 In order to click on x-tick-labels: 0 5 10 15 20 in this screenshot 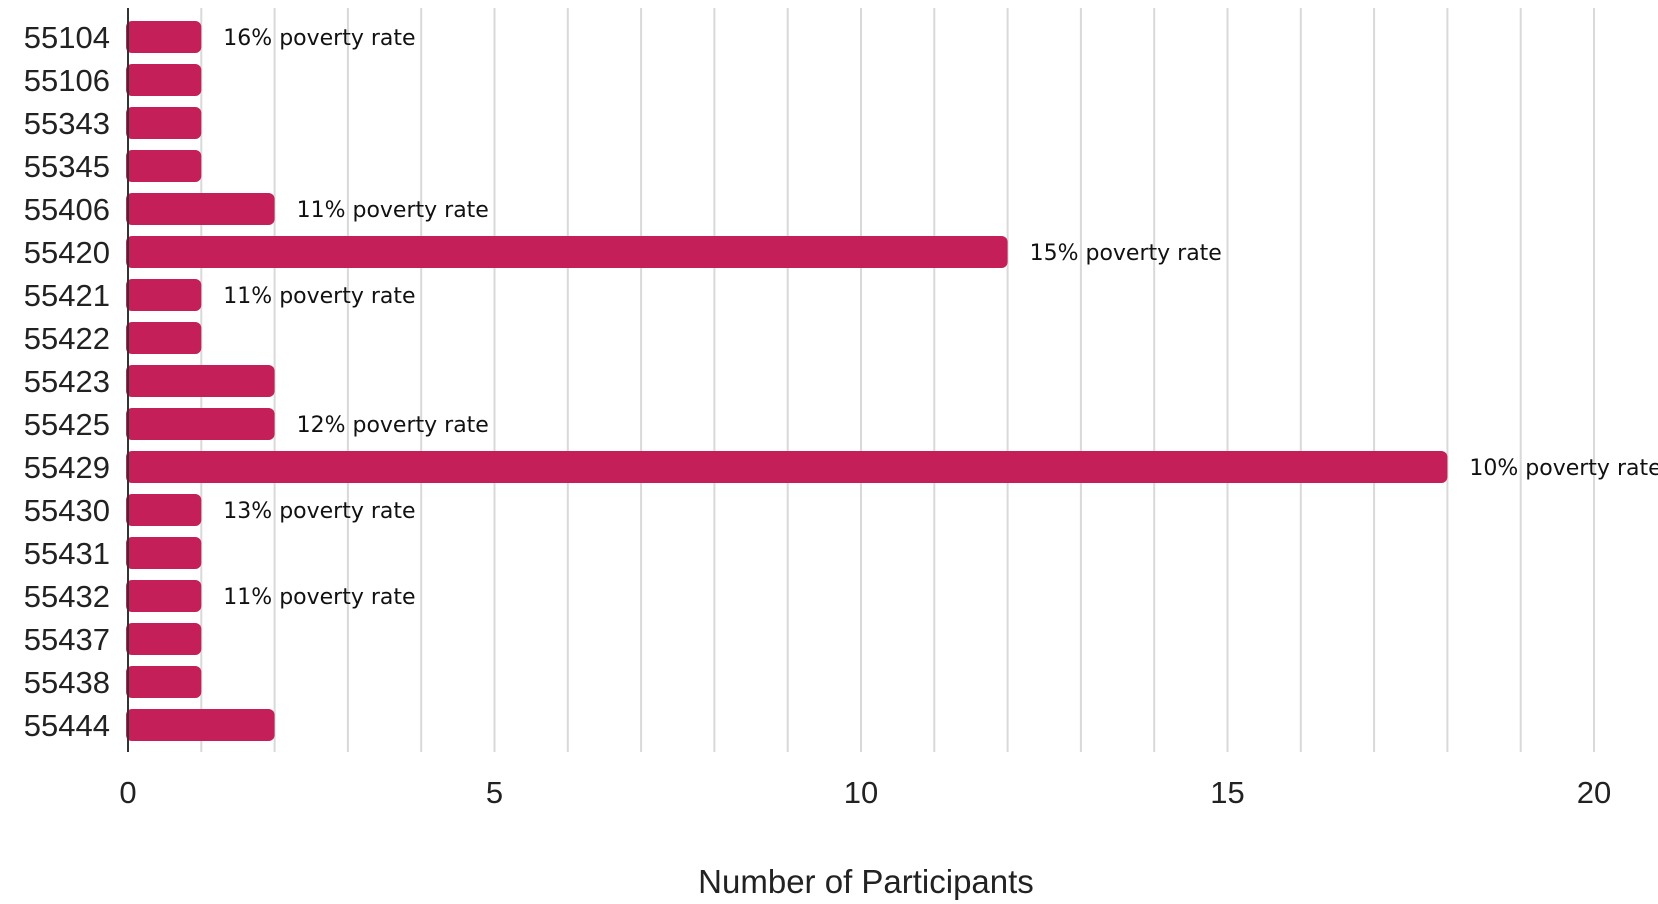, I will do `click(865, 792)`.